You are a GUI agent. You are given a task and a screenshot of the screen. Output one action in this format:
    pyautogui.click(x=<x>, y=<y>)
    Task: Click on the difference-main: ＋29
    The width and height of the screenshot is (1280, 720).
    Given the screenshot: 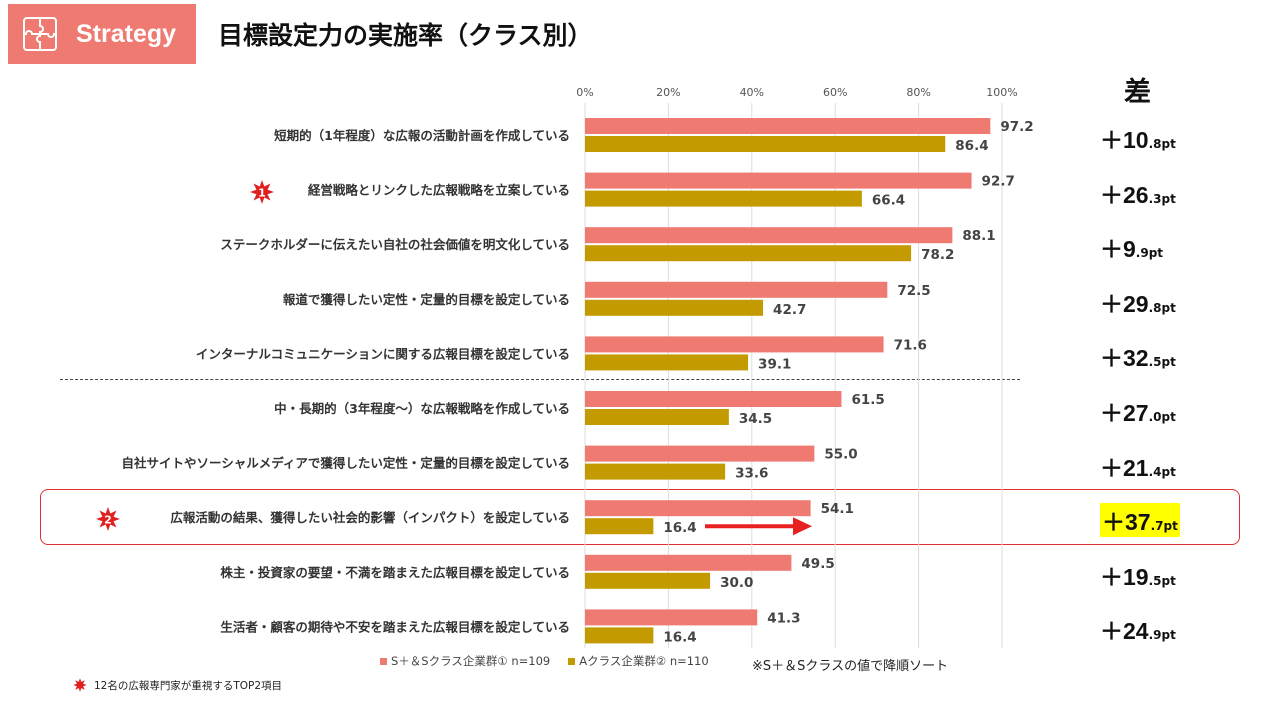 What is the action you would take?
    pyautogui.click(x=1124, y=303)
    